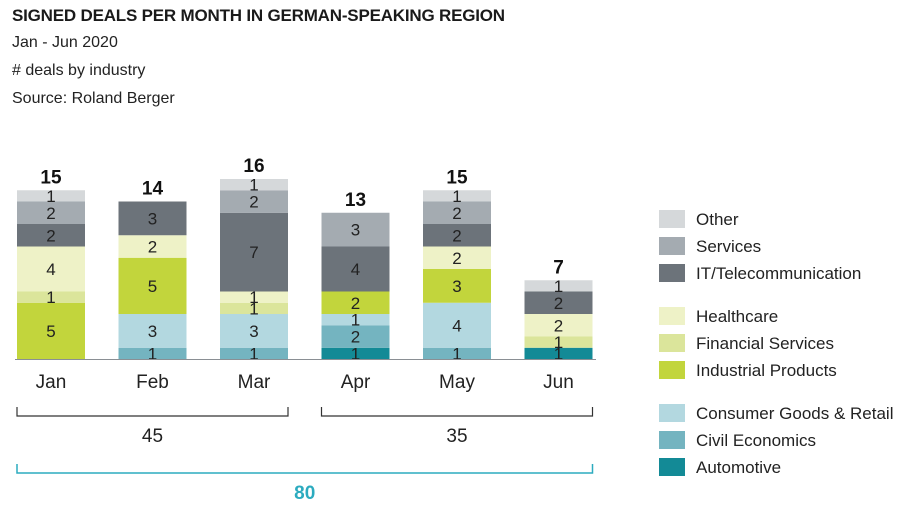  Describe the element at coordinates (794, 413) in the screenshot. I see `legend-label: Consumer Goods & Retail` at that location.